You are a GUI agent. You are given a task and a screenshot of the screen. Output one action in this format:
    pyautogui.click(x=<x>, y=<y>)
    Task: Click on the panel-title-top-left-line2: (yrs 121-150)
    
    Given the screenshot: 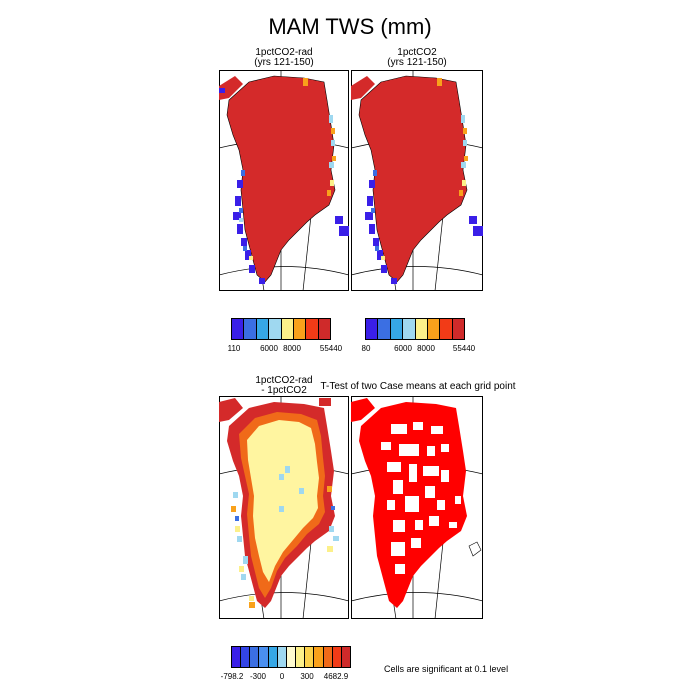 What is the action you would take?
    pyautogui.click(x=284, y=62)
    